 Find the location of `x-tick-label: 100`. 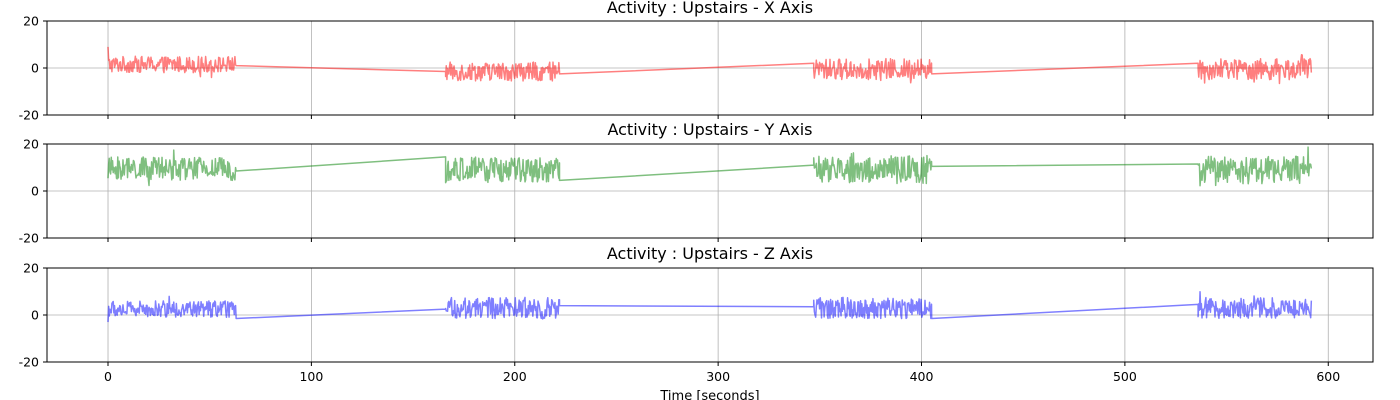

x-tick-label: 100 is located at coordinates (311, 376).